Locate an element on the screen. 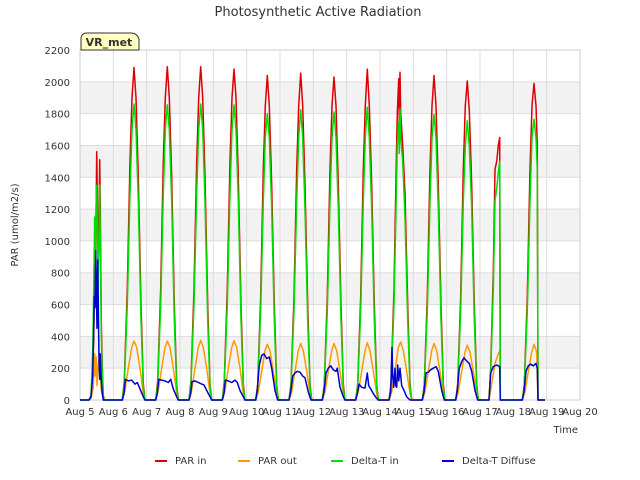 The image size is (640, 480). y-tick-label: 0 is located at coordinates (67, 401).